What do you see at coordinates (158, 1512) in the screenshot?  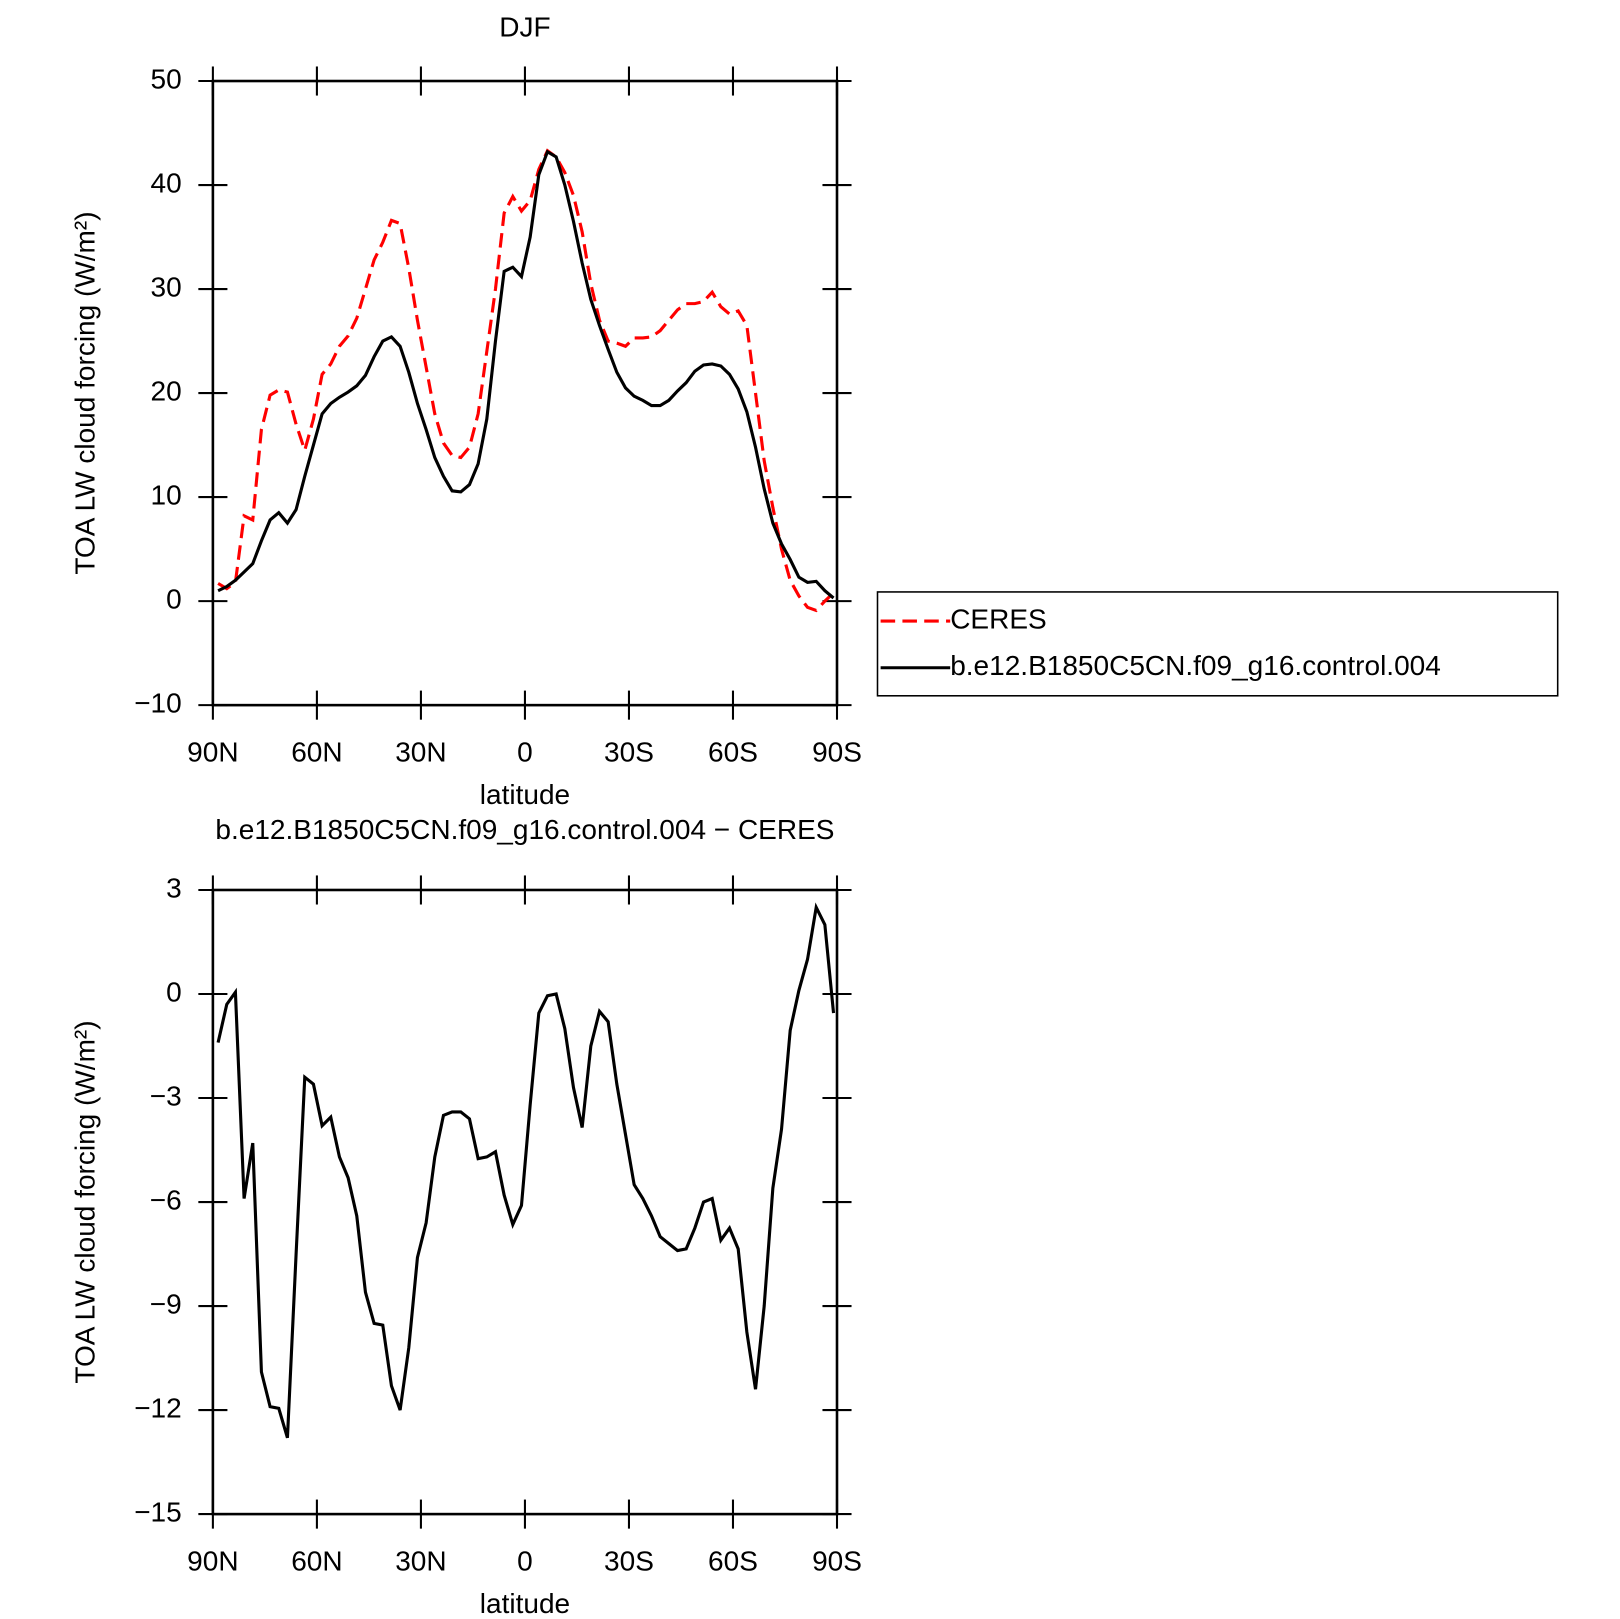 I see `y-tick-label: −15` at bounding box center [158, 1512].